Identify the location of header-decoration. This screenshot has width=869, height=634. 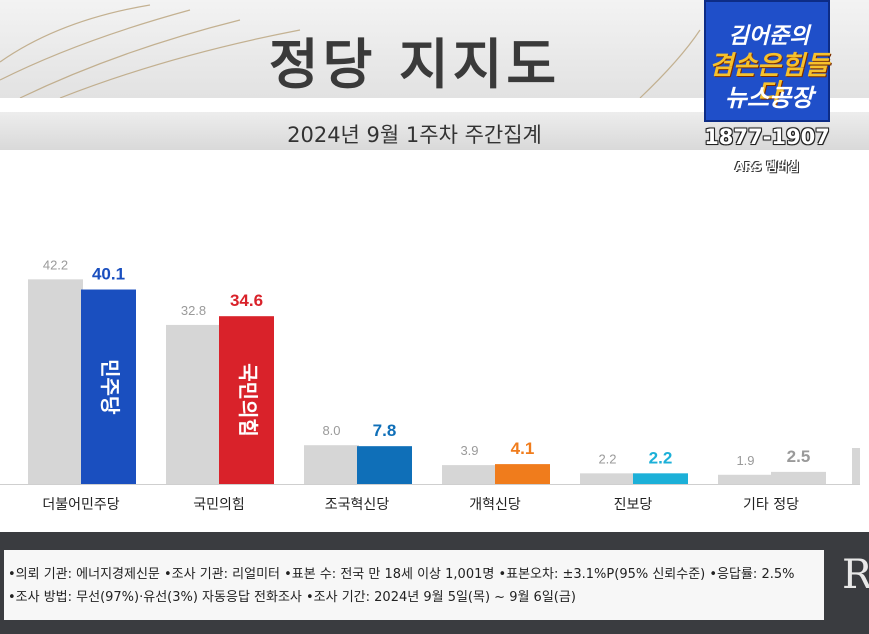
(350, 51).